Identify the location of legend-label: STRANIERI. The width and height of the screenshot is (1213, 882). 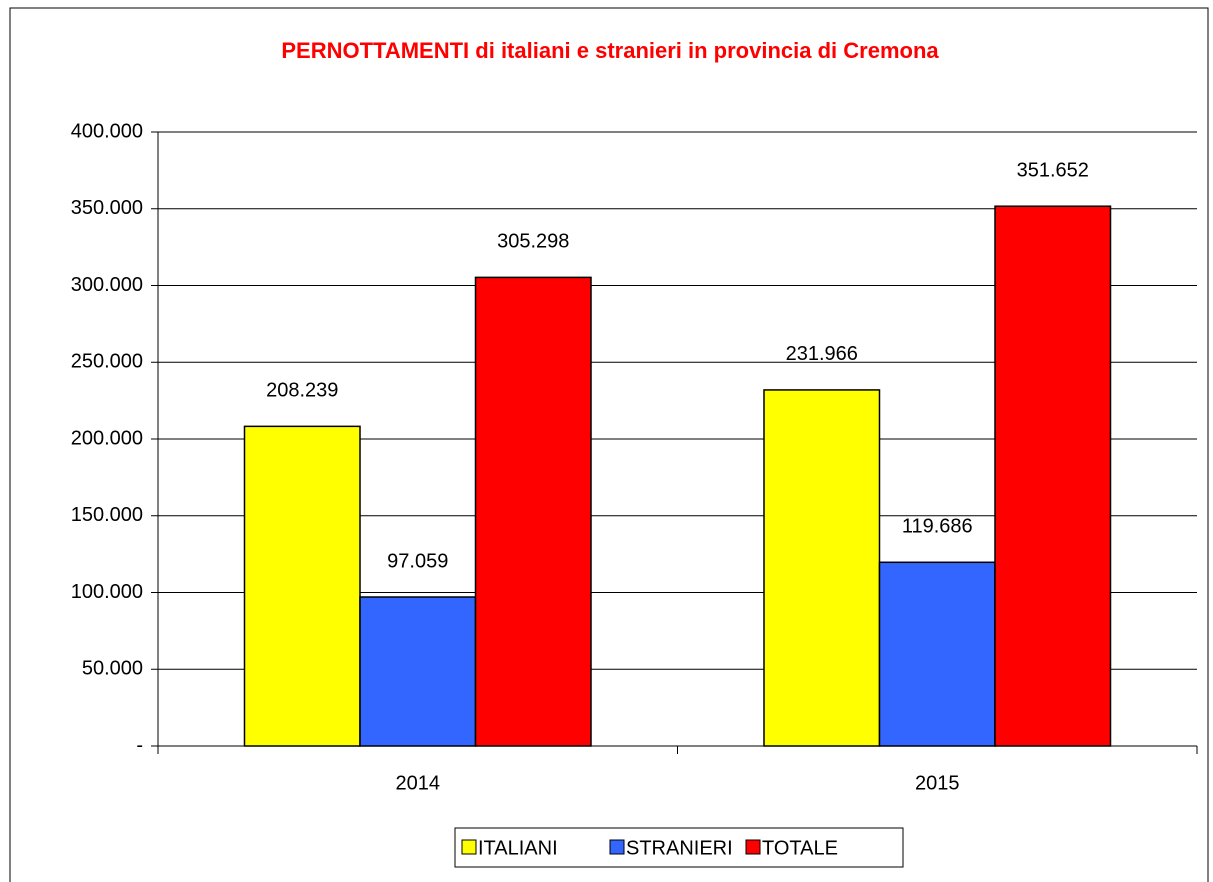
(679, 848).